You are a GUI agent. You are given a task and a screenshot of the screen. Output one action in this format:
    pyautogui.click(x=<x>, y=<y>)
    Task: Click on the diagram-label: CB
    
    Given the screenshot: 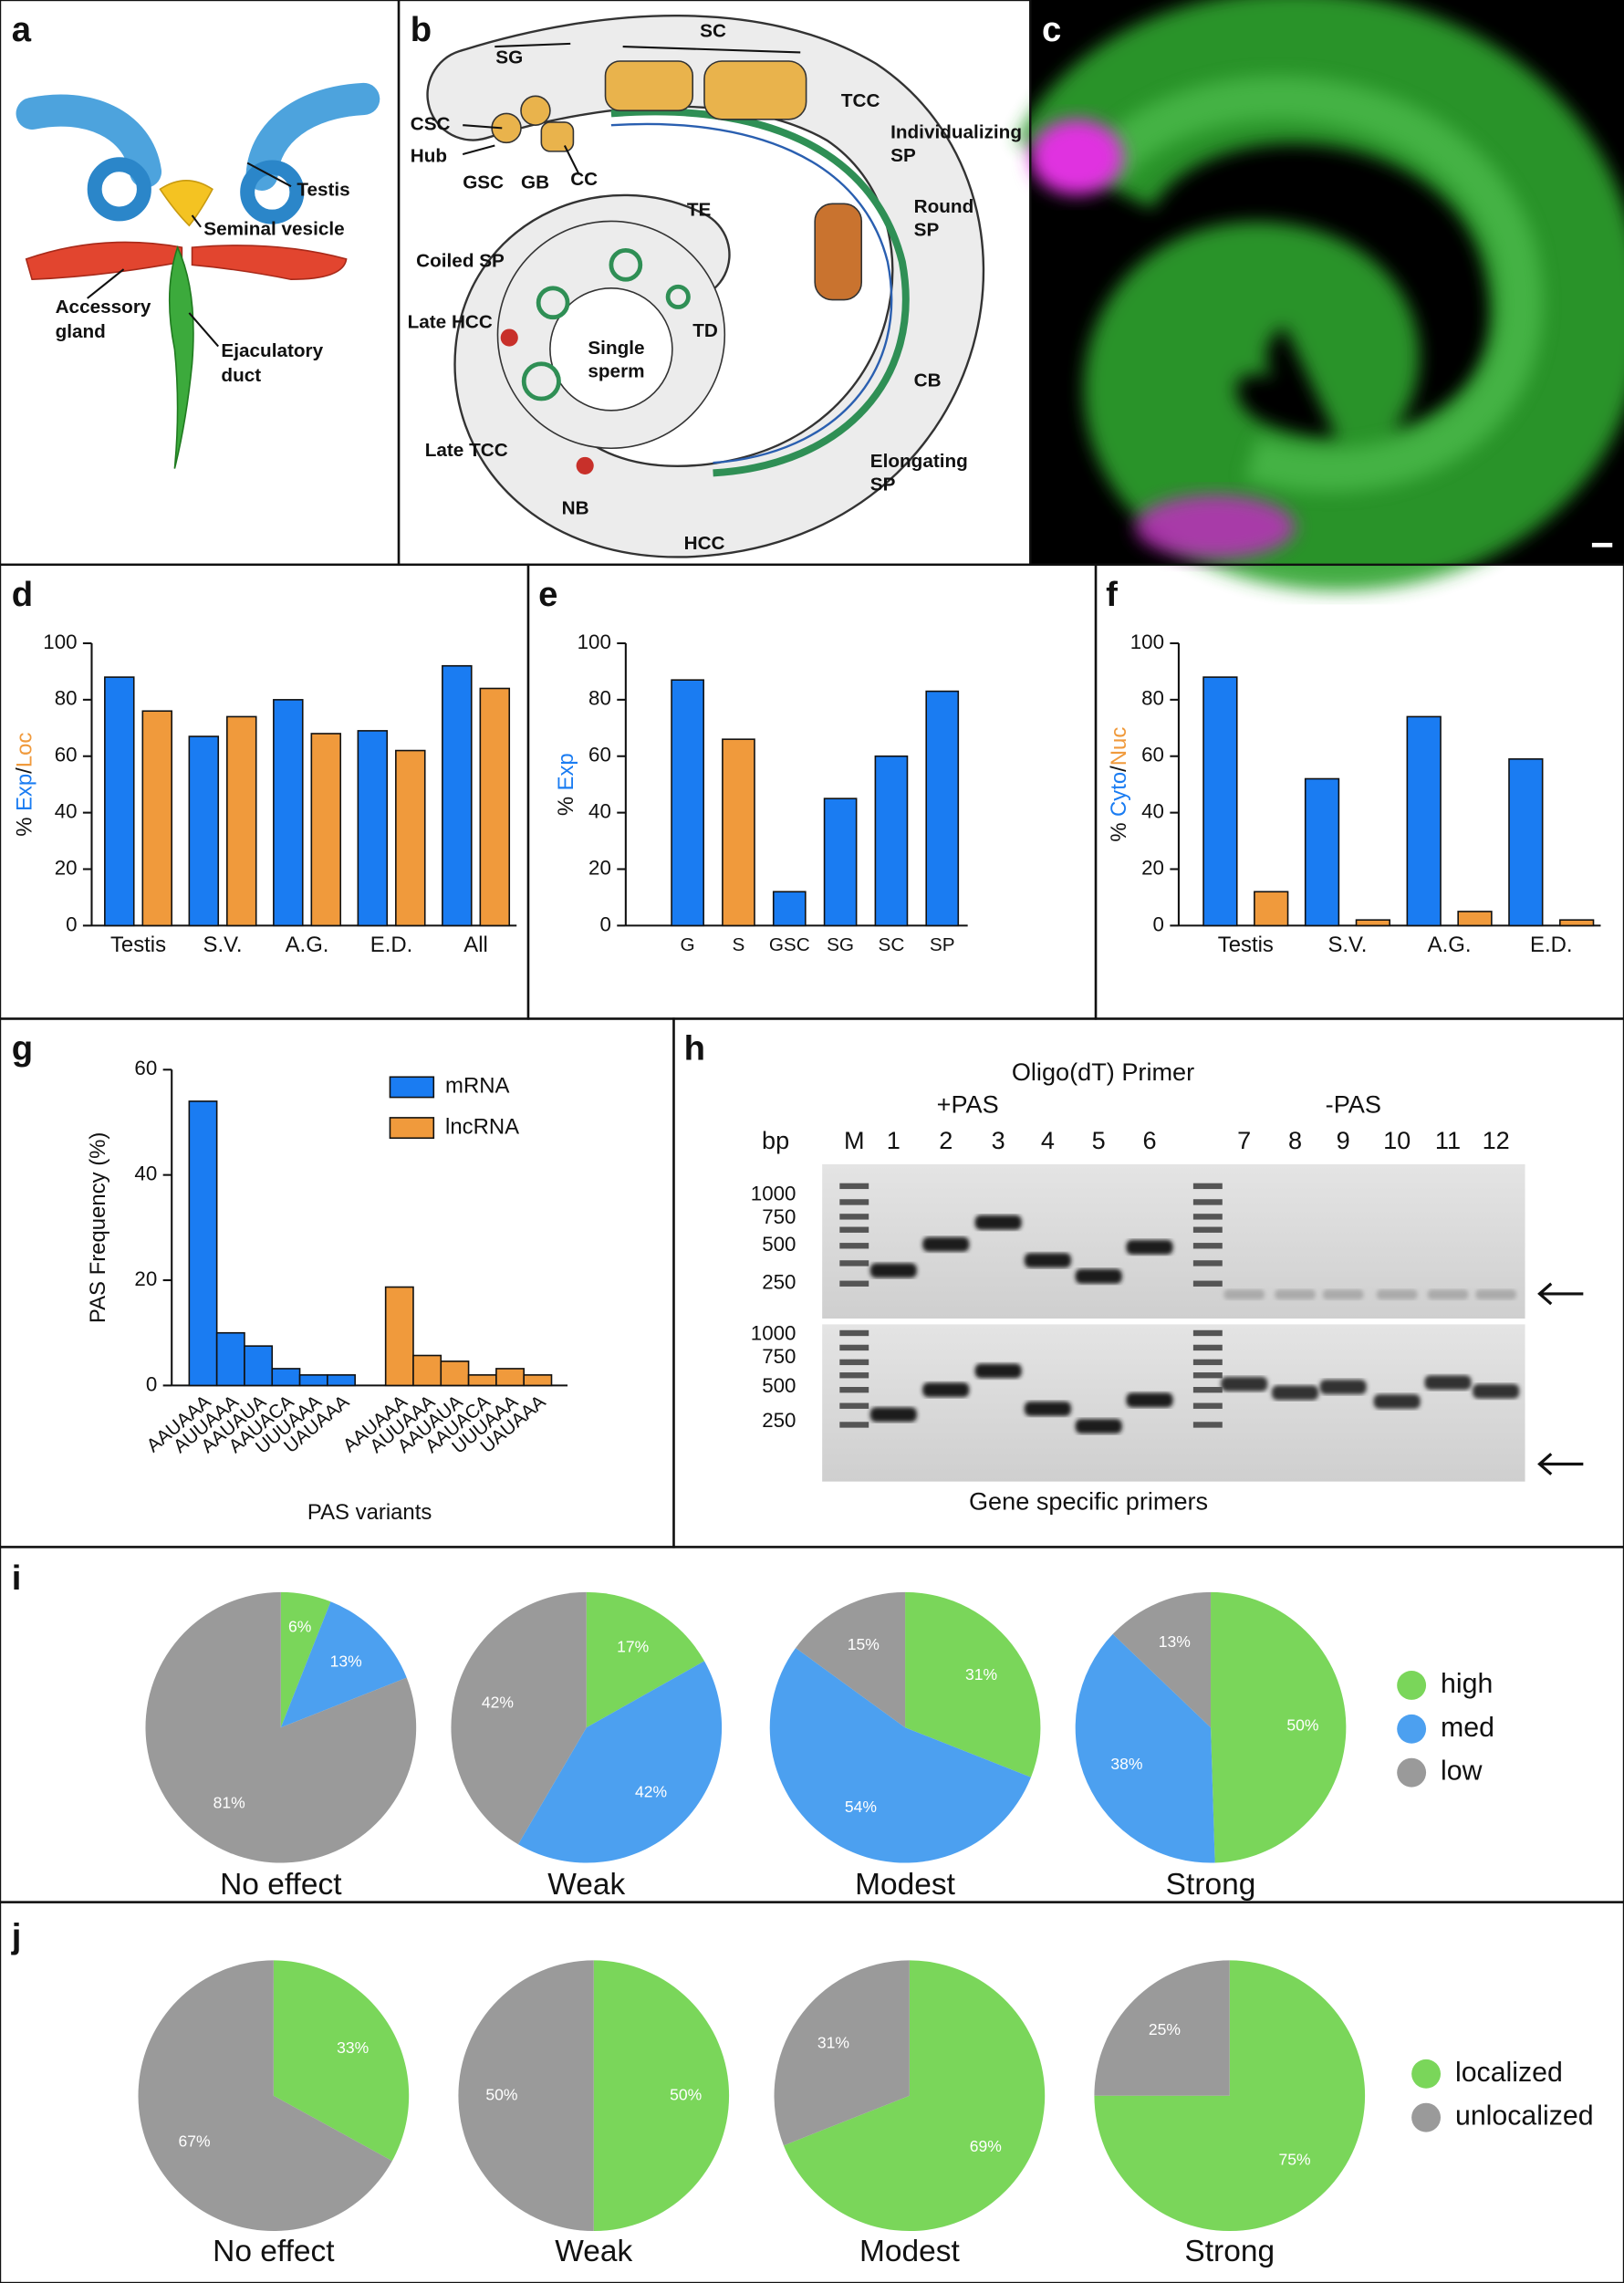 What is the action you would take?
    pyautogui.click(x=928, y=380)
    